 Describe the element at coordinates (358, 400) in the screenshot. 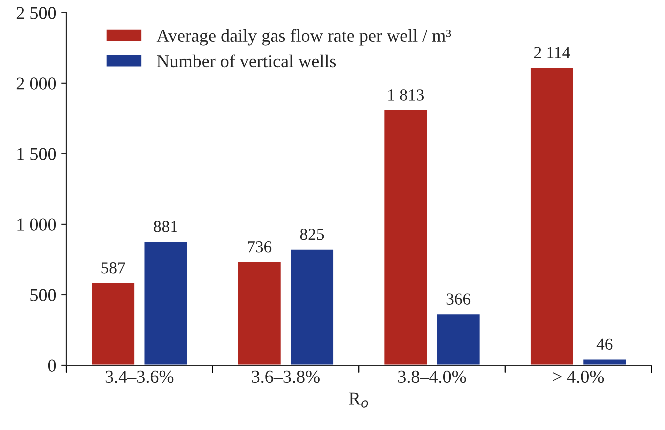

I see `x-axis-title: R$_{o}$` at that location.